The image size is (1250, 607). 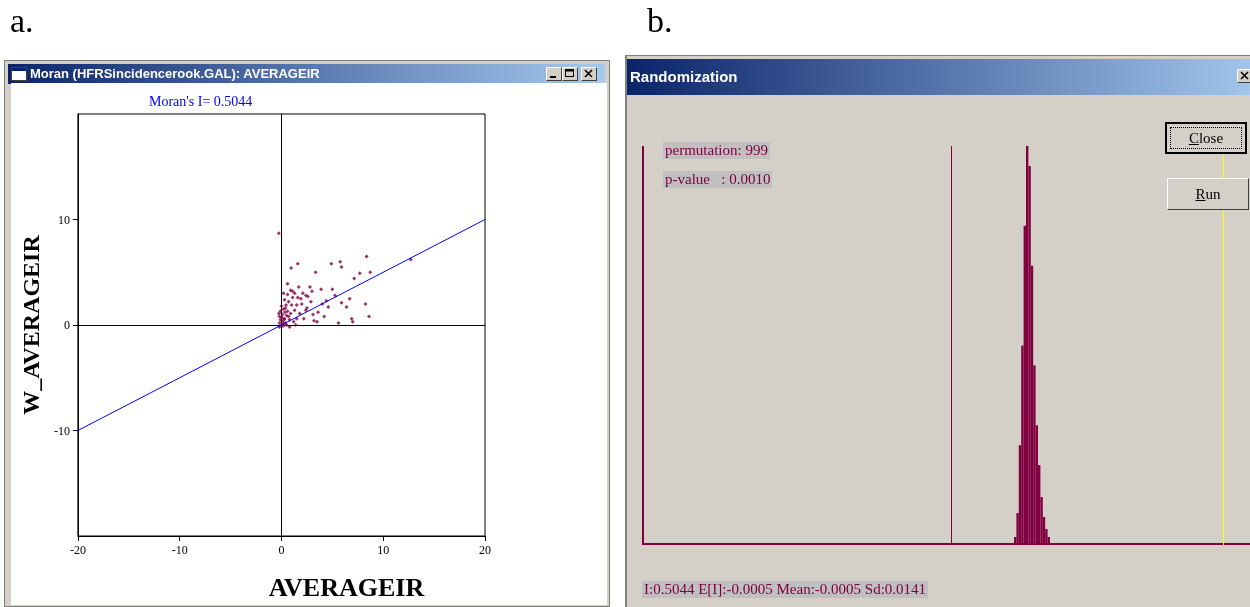 What do you see at coordinates (485, 550) in the screenshot?
I see `x-tick-label: 20` at bounding box center [485, 550].